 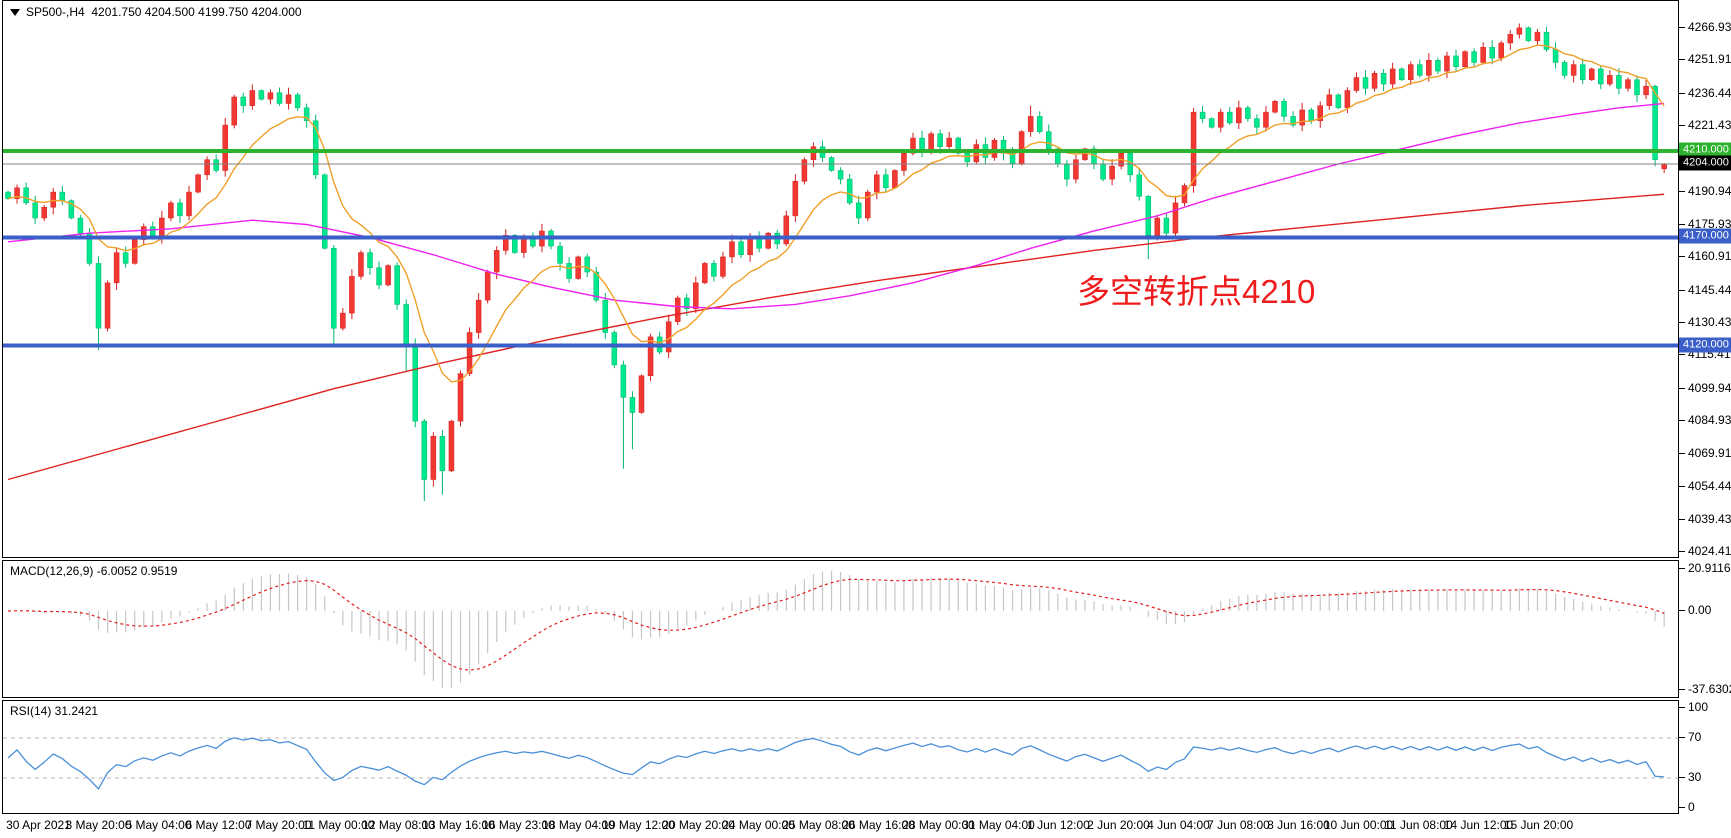 What do you see at coordinates (338, 825) in the screenshot?
I see `time-axis-label: 11 May 00:00` at bounding box center [338, 825].